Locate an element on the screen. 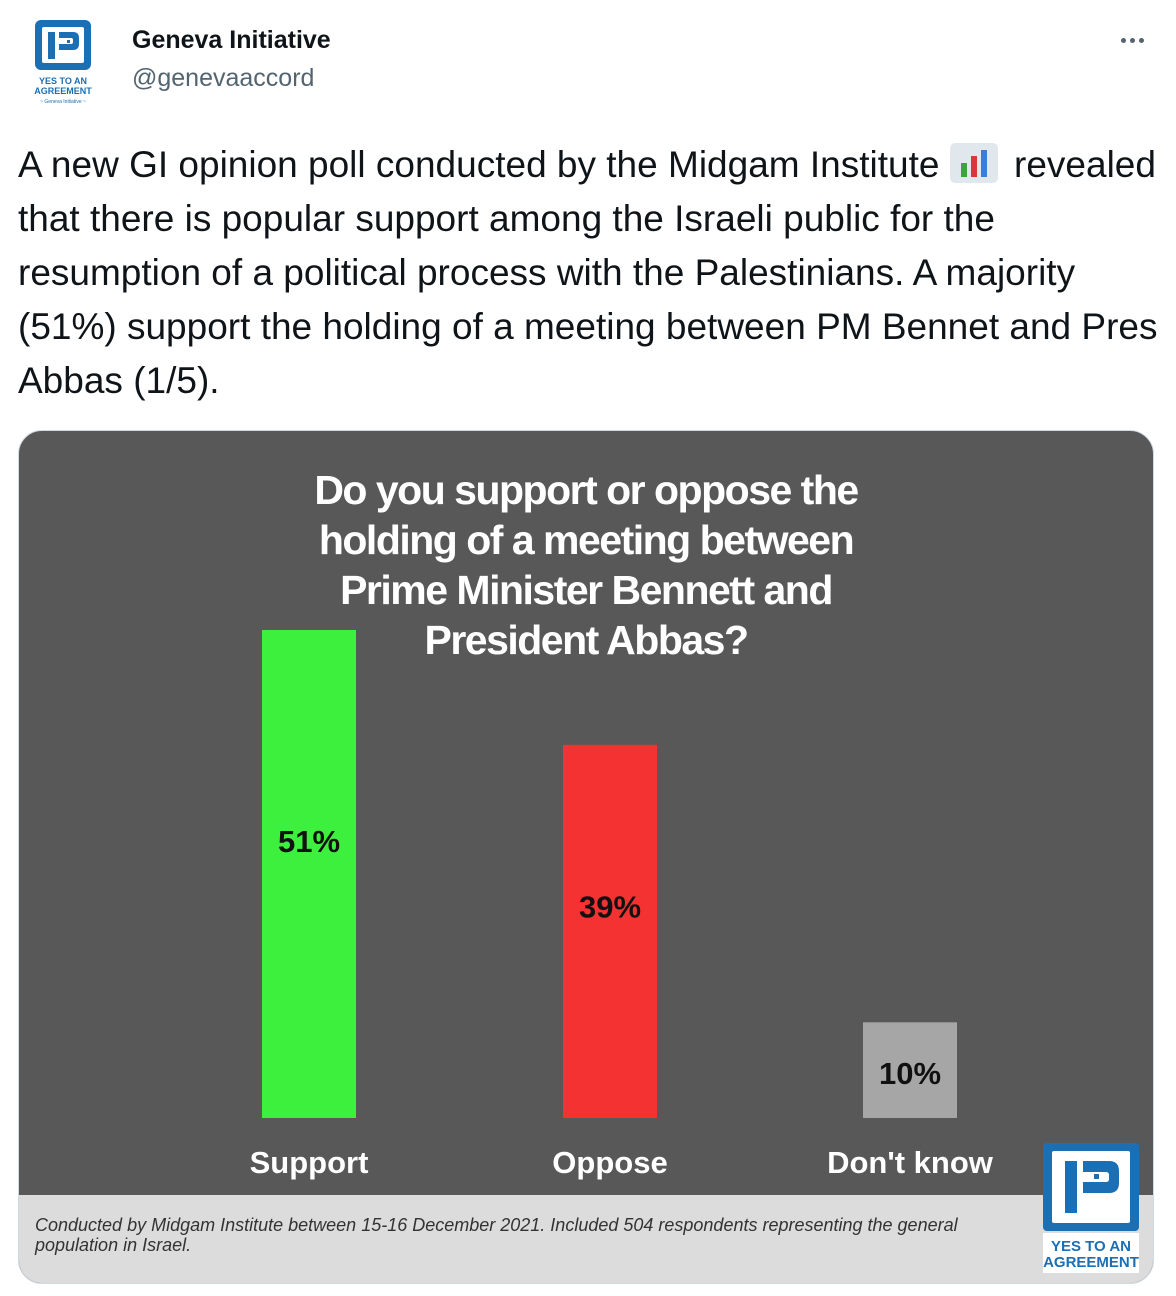 The image size is (1176, 1296). bar-value-label: 39% is located at coordinates (610, 906).